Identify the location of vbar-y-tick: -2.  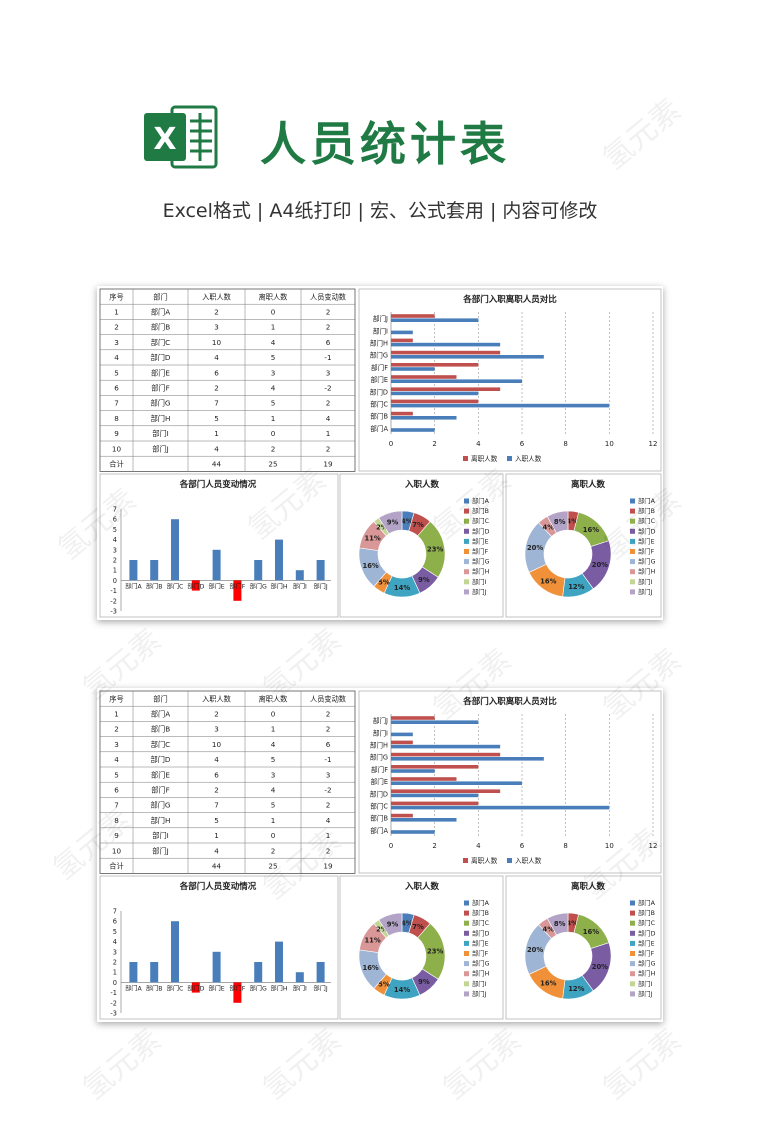
(113, 601).